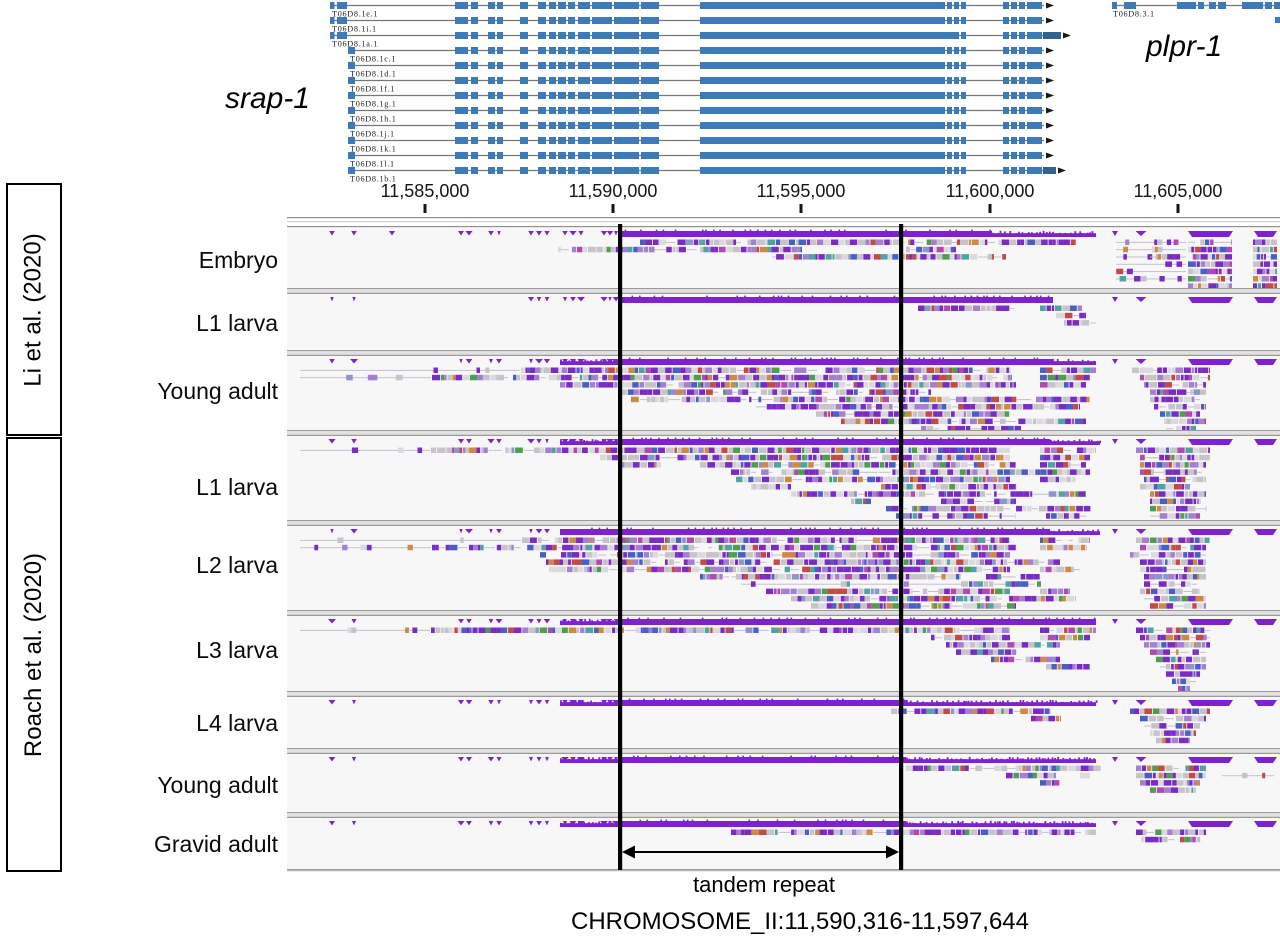  Describe the element at coordinates (613, 191) in the screenshot. I see `axis-tick-label-1: 11,590,000` at that location.